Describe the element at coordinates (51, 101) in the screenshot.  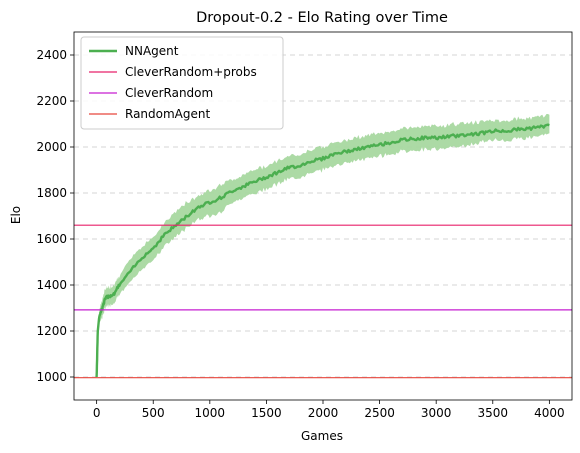
I see `y-tick-label: 2200` at that location.